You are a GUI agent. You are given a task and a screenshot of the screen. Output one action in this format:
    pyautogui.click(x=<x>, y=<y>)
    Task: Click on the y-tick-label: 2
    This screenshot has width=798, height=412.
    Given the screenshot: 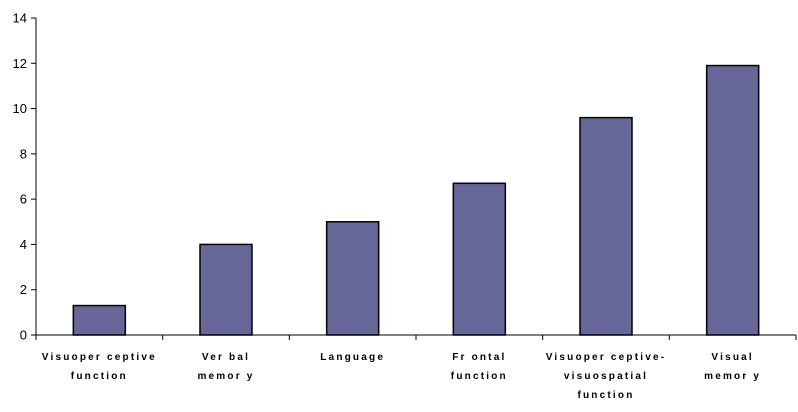 What is the action you would take?
    pyautogui.click(x=23, y=289)
    